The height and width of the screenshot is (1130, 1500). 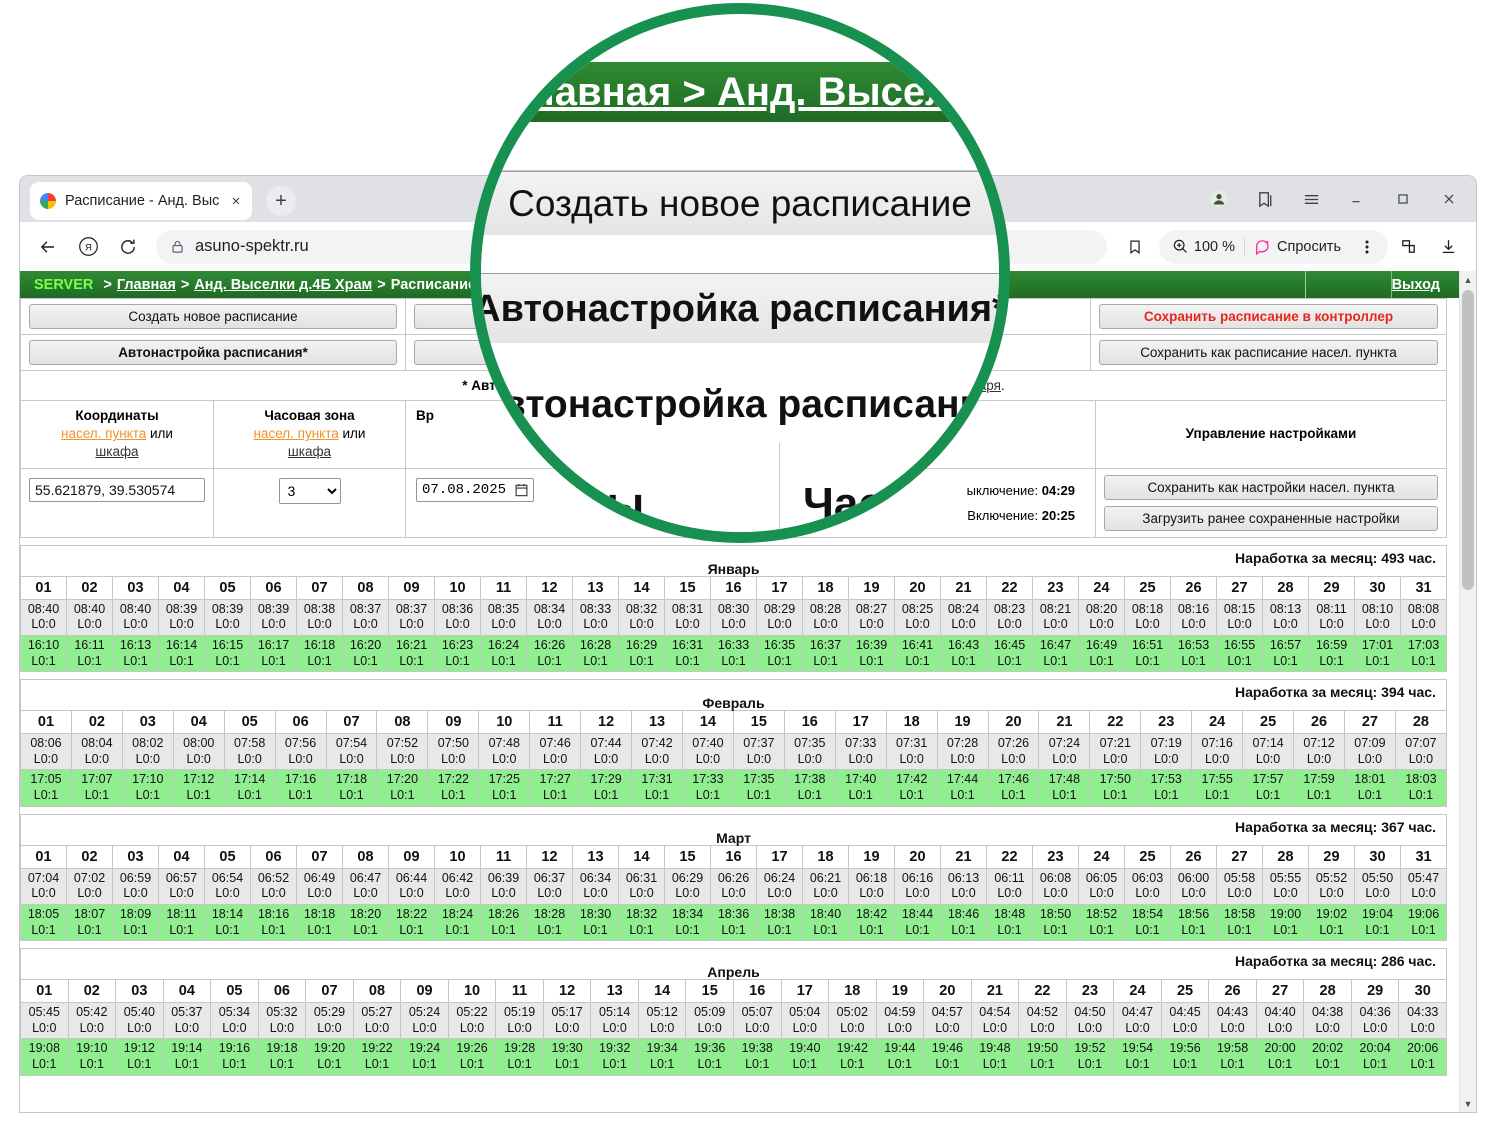 I want to click on off-time-cell: 07:31 L0:0, so click(x=911, y=752).